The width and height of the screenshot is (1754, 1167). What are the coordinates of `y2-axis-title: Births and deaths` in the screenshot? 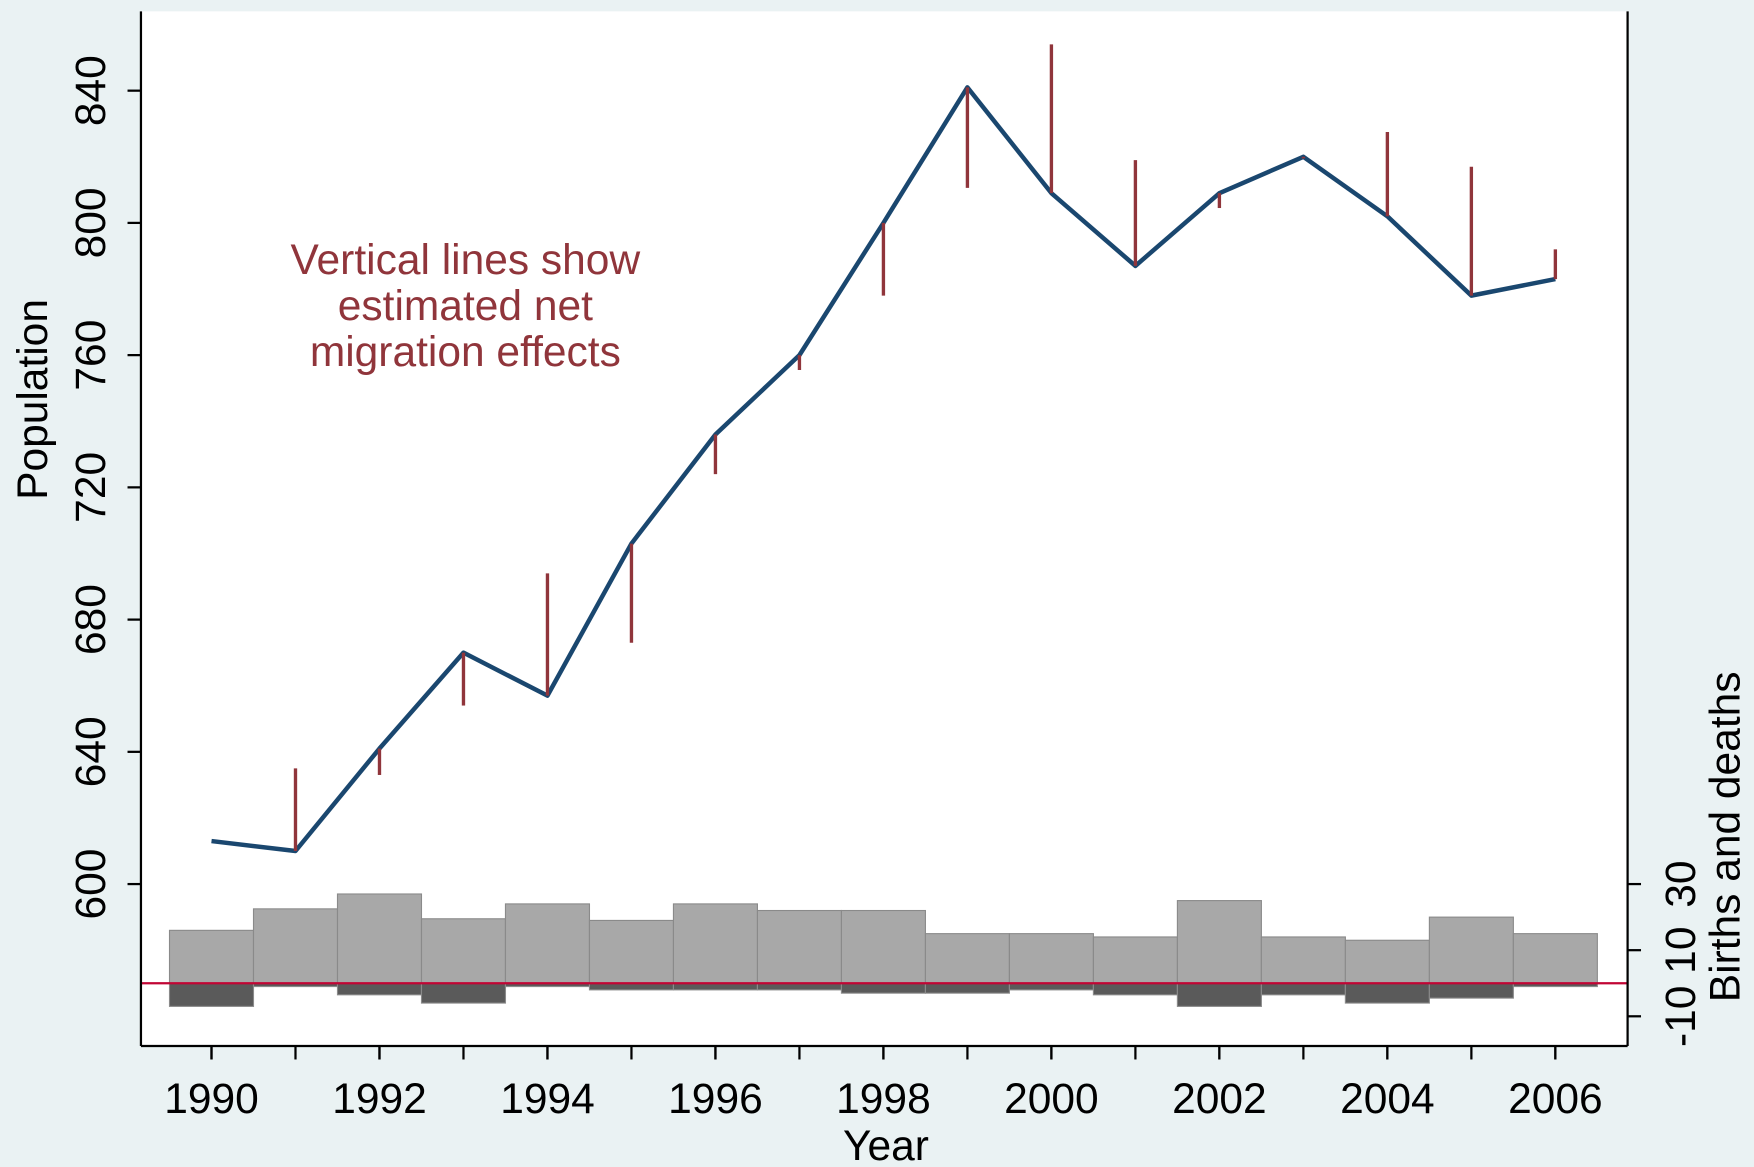 It's located at (1726, 836).